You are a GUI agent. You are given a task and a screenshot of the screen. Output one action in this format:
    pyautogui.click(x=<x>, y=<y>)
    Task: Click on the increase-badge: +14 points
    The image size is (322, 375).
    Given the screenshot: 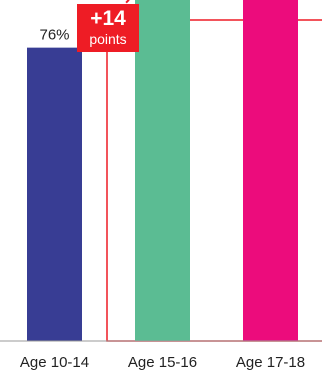 What is the action you would take?
    pyautogui.click(x=108, y=28)
    